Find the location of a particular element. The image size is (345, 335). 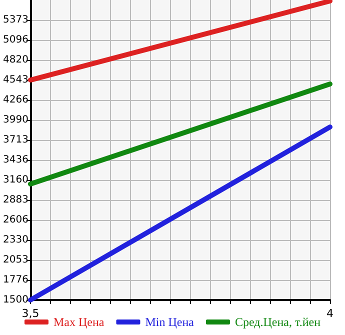

y-tick-label: 2883 is located at coordinates (15, 200).